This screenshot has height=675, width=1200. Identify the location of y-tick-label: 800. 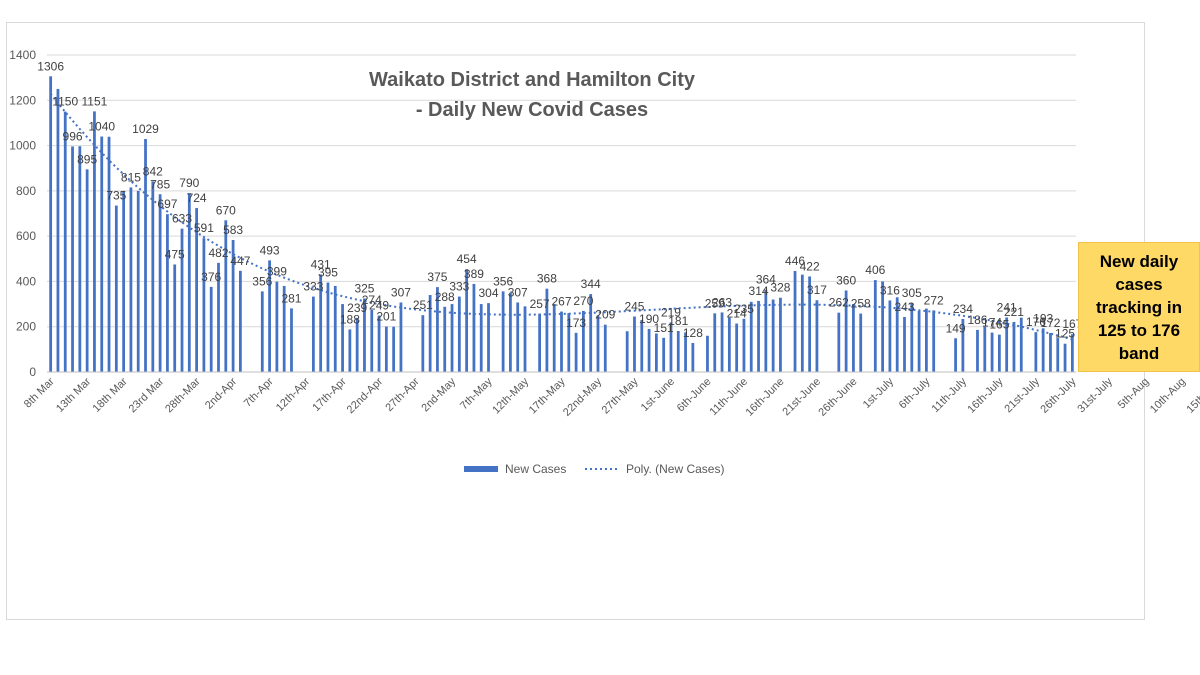
(26, 191).